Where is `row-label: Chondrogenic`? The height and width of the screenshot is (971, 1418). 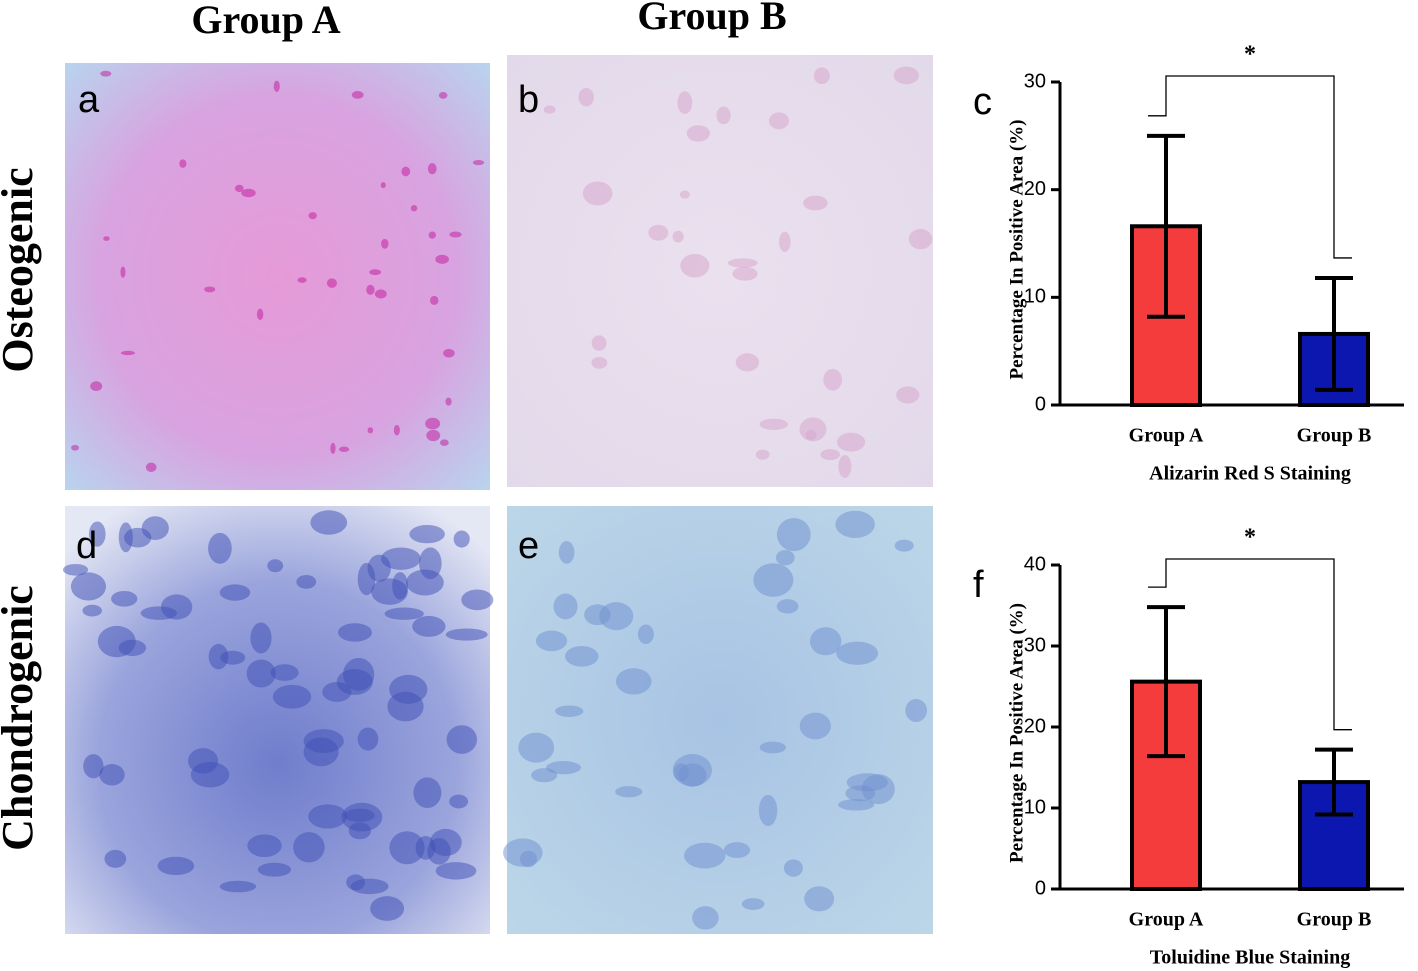
row-label: Chondrogenic is located at coordinates (21, 718).